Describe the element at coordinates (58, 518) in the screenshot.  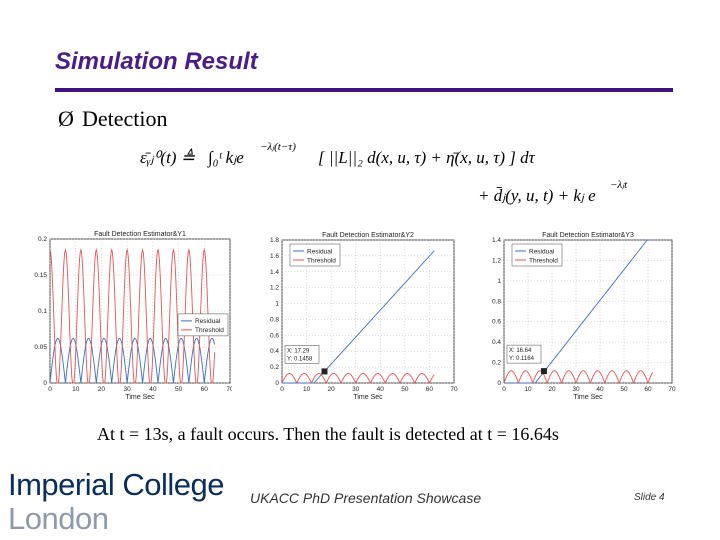
I see `logo-line2: London` at that location.